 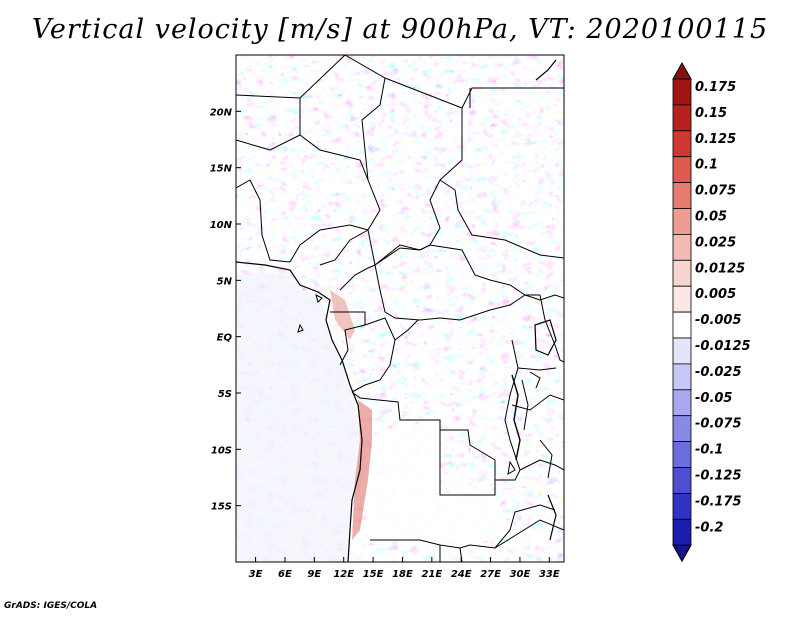 I want to click on colorbar-label: -0.0125, so click(x=723, y=346).